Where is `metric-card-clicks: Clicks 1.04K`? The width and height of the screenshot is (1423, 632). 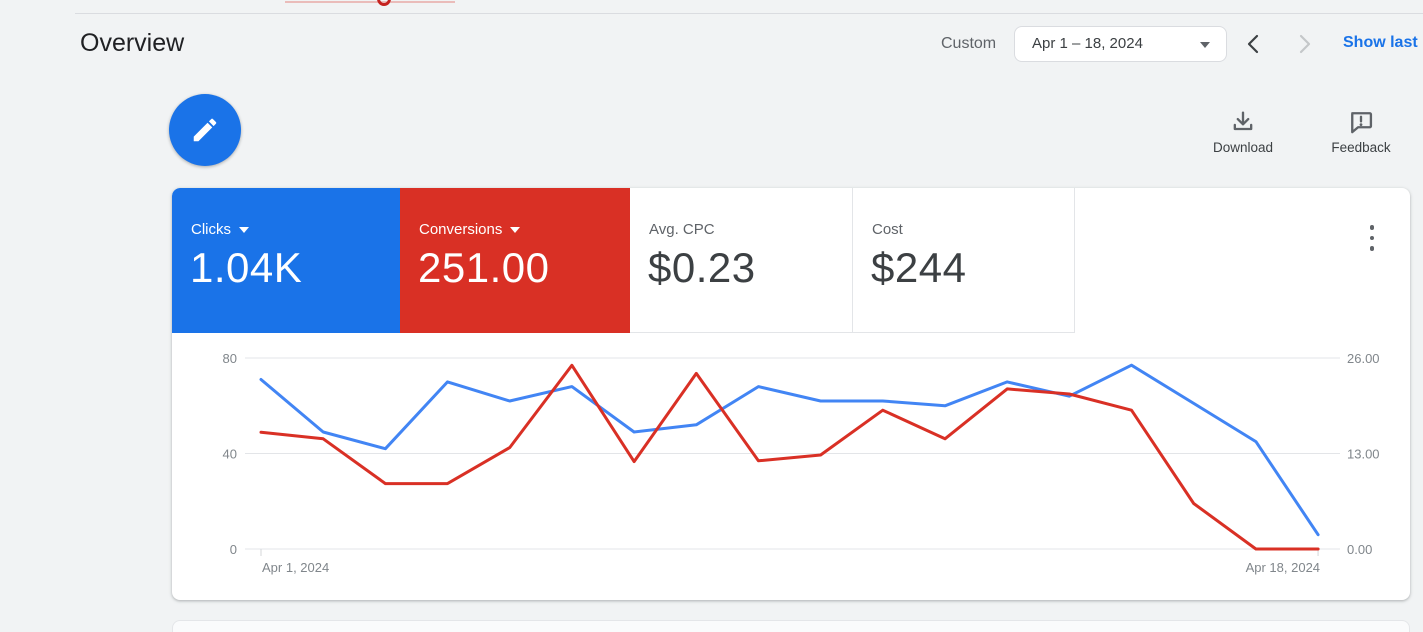 metric-card-clicks: Clicks 1.04K is located at coordinates (286, 260).